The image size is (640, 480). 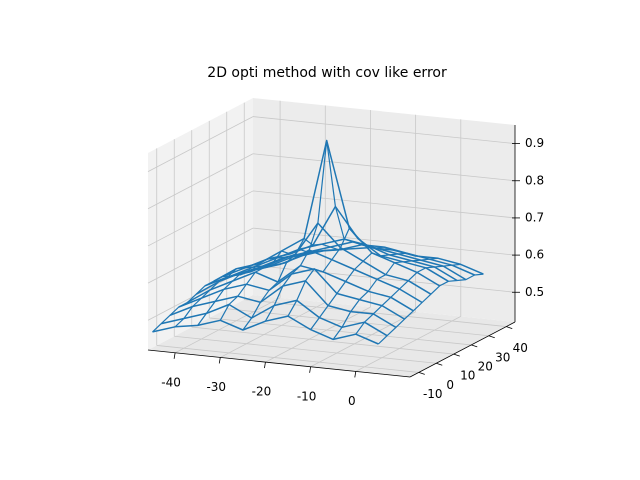 What do you see at coordinates (534, 180) in the screenshot?
I see `z-tick-label: 0.8` at bounding box center [534, 180].